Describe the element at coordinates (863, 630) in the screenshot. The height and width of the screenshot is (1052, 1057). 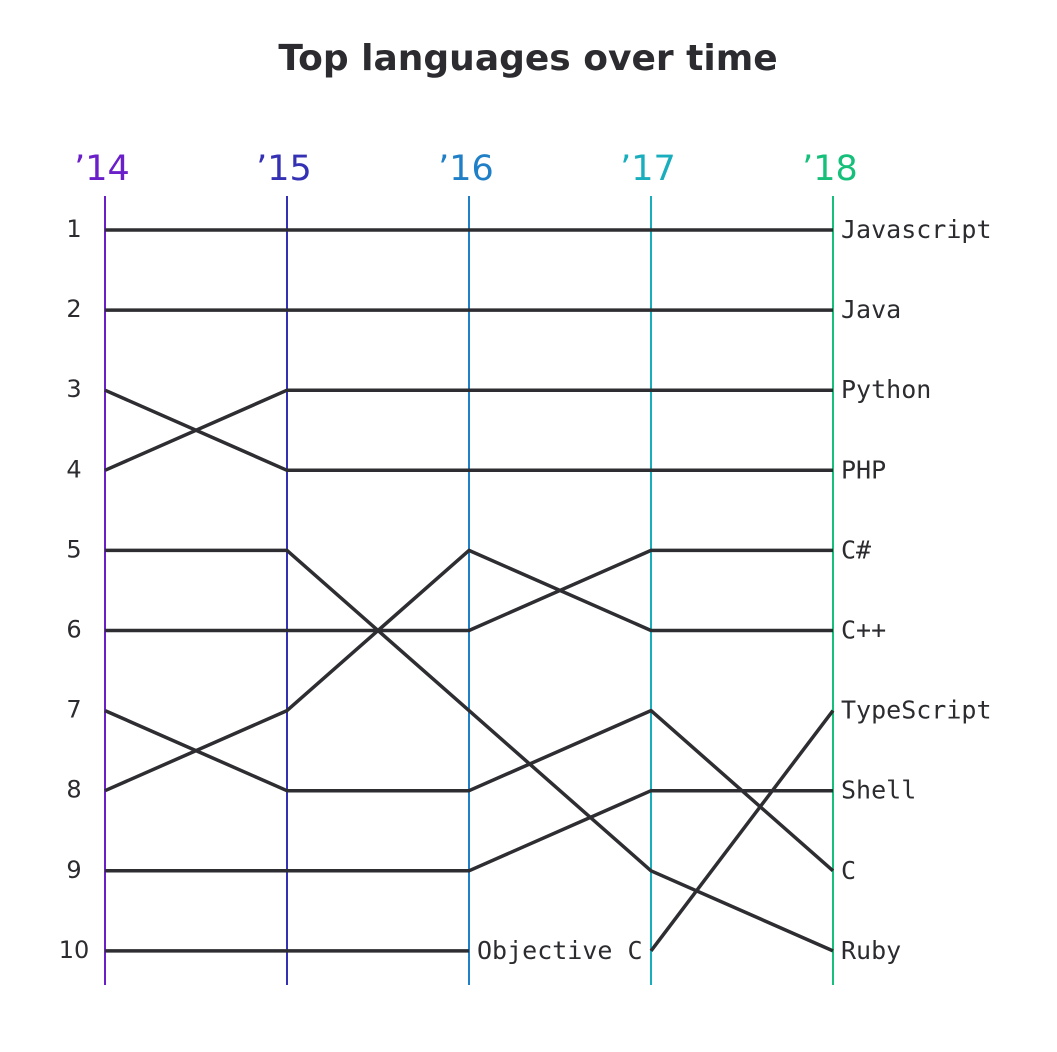
I see `series-label-4: C++` at that location.